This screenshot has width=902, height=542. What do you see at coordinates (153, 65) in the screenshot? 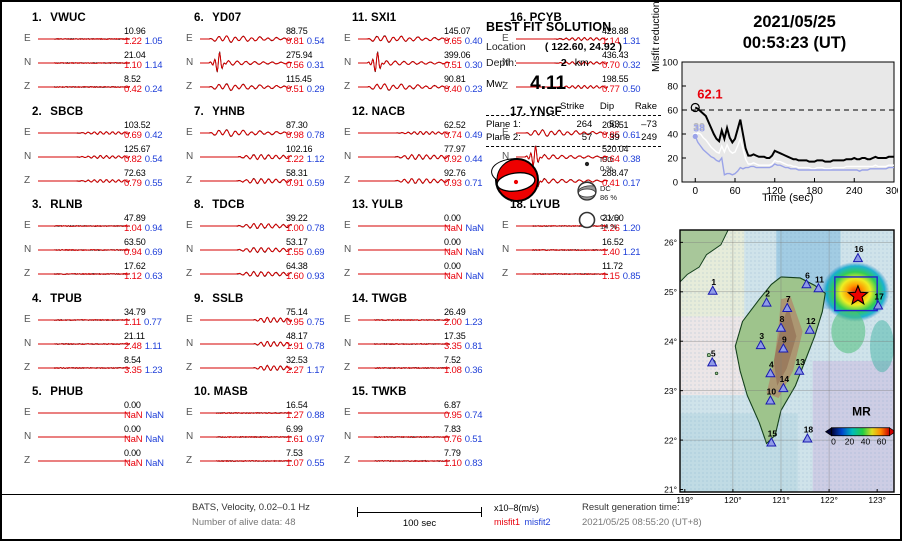
I see `misfit2-value: 1.14` at bounding box center [153, 65].